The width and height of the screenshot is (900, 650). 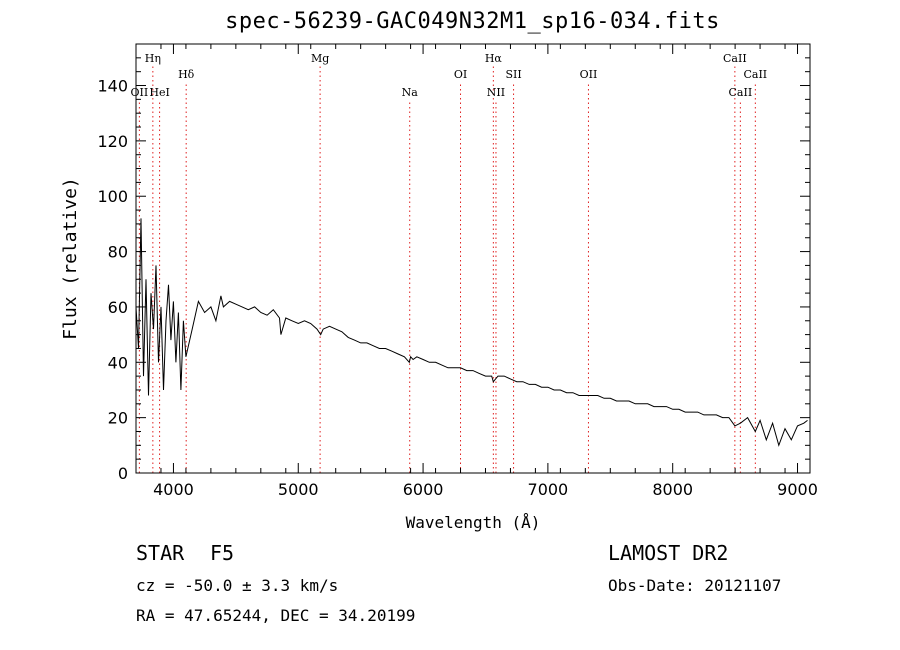 What do you see at coordinates (123, 473) in the screenshot?
I see `y-tick-label: 0` at bounding box center [123, 473].